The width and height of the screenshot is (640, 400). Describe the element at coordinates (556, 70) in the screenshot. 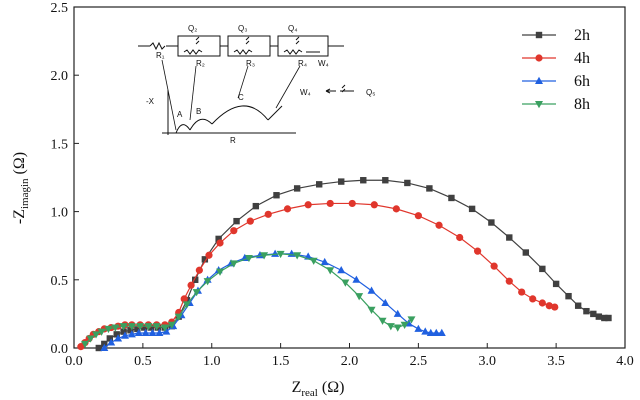

I see `legend: 2h 4h 6h 8h` at that location.